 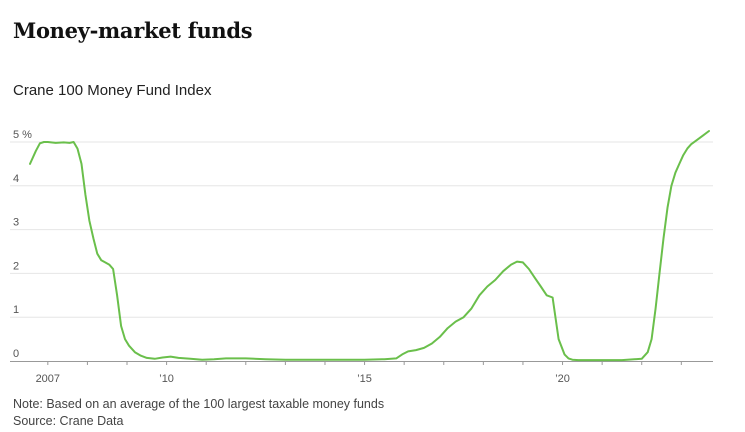 I want to click on x-tick-label-2015: ’15, so click(x=364, y=379).